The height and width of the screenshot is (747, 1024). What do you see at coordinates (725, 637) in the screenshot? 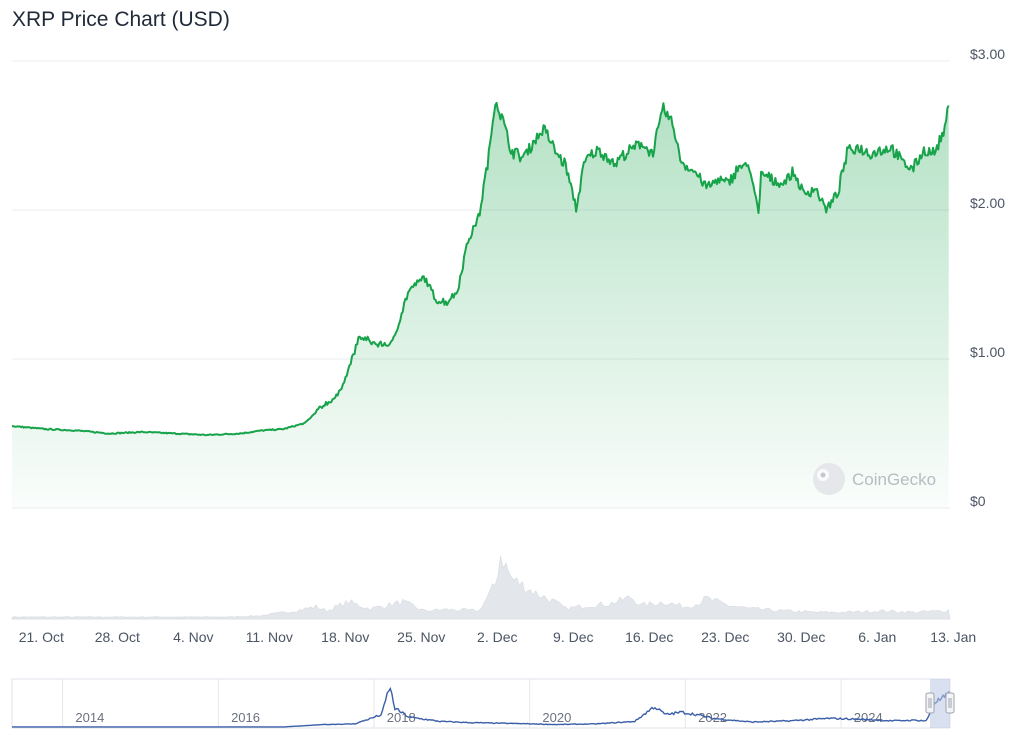
I see `x-tick-label: 23. Dec` at bounding box center [725, 637].